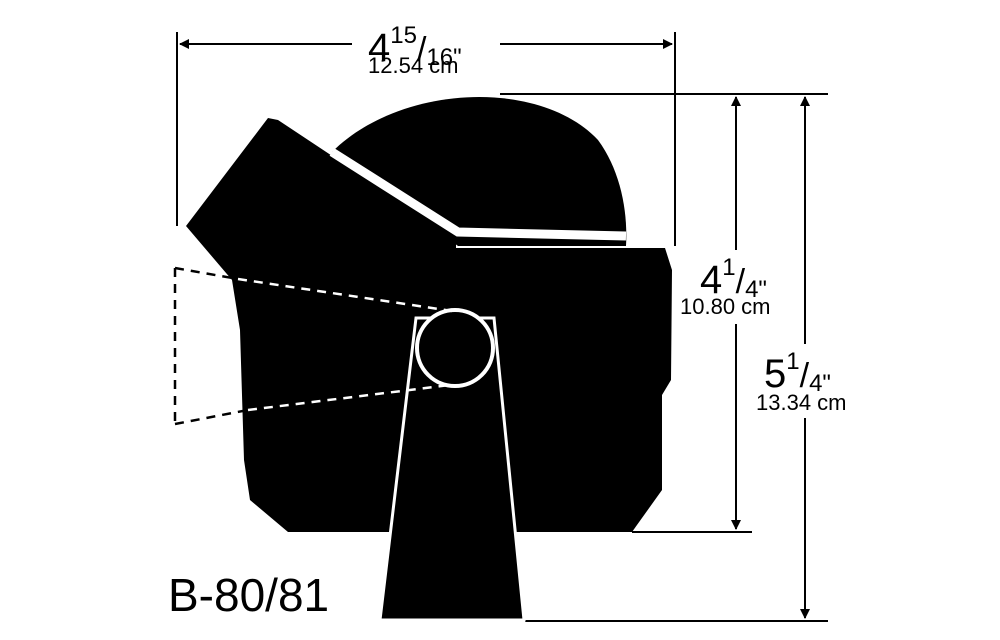 Image resolution: width=1000 pixels, height=640 pixels. What do you see at coordinates (455, 348) in the screenshot?
I see `bracket-pivot` at bounding box center [455, 348].